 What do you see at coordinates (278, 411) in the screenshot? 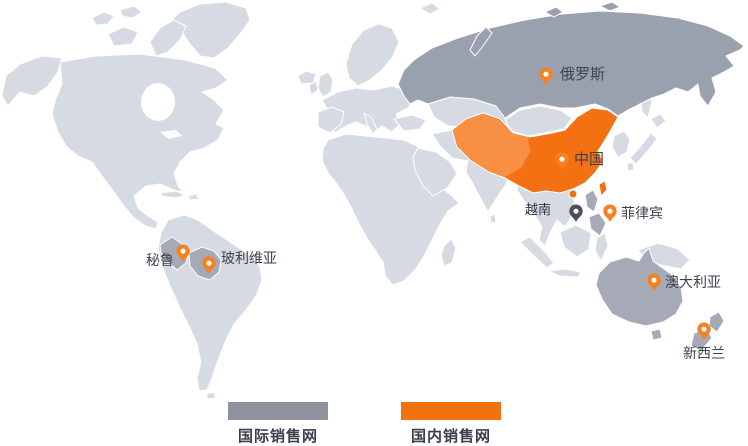
I see `legend-swatch-international` at bounding box center [278, 411].